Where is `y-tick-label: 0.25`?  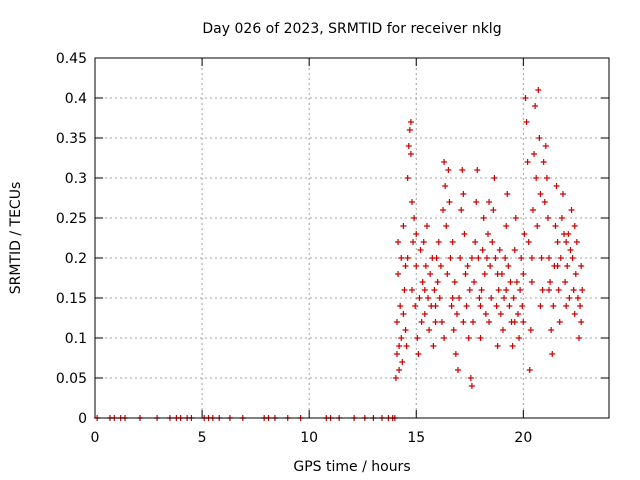 y-tick-label: 0.25 is located at coordinates (71, 219).